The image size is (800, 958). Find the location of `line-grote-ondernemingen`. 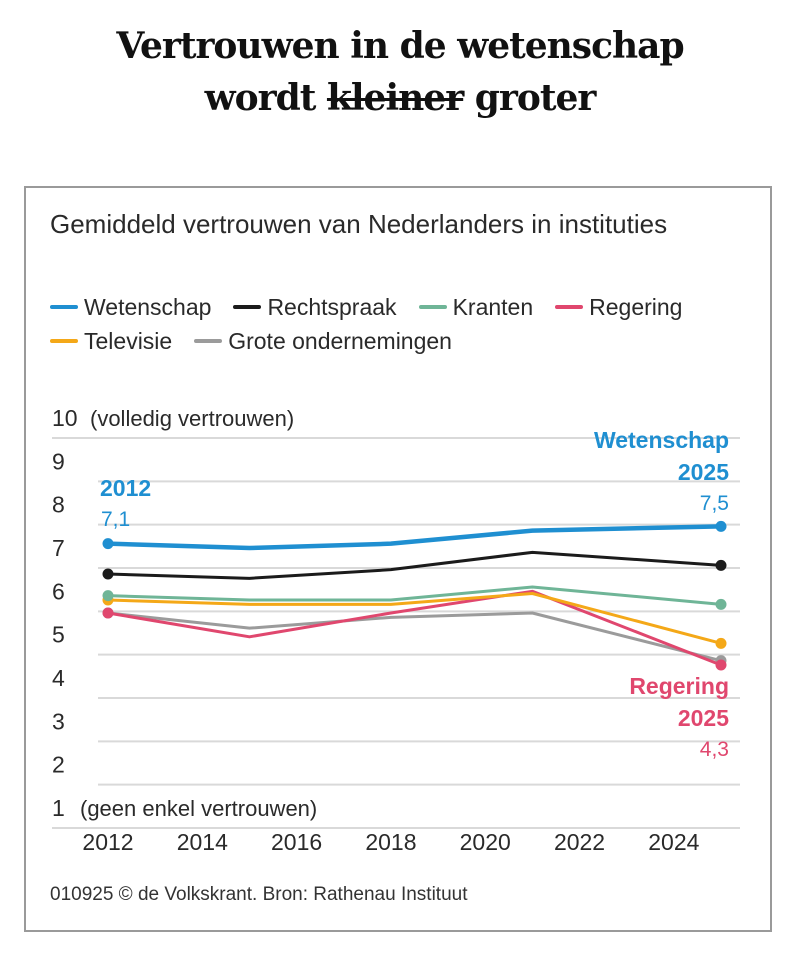

line-grote-ondernemingen is located at coordinates (414, 637).